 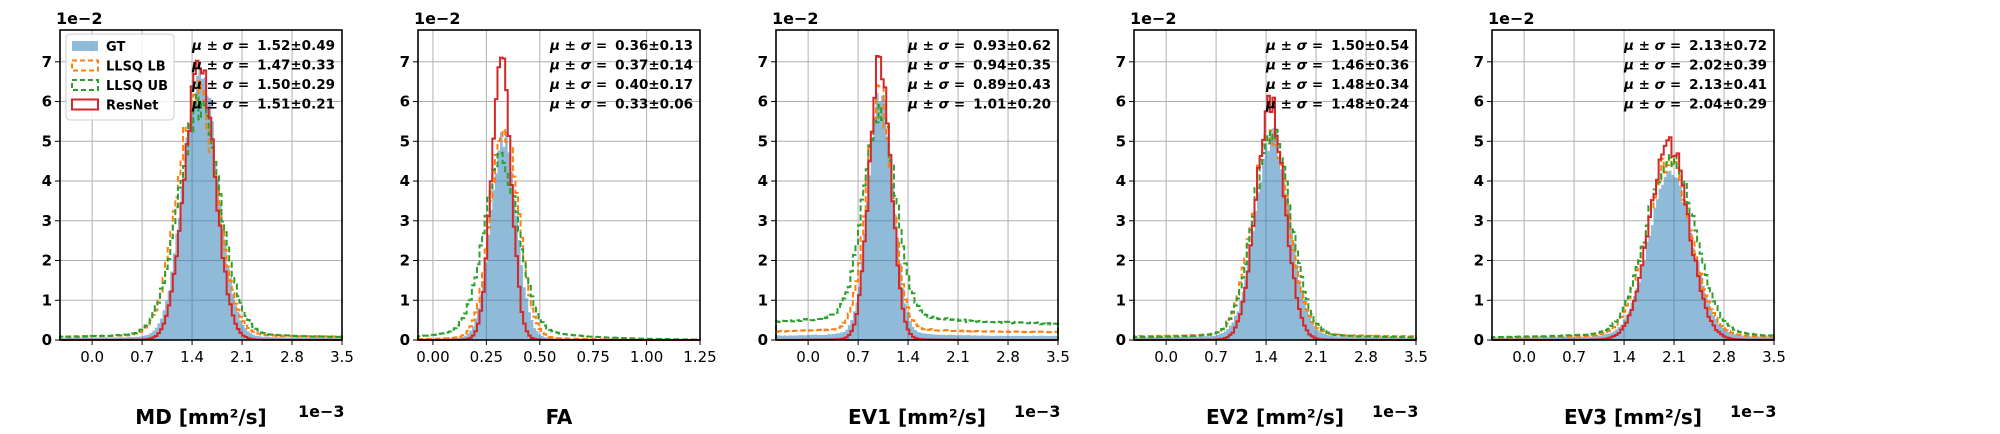 I want to click on x-axis-label: EV2 [mm²/s], so click(x=1275, y=417).